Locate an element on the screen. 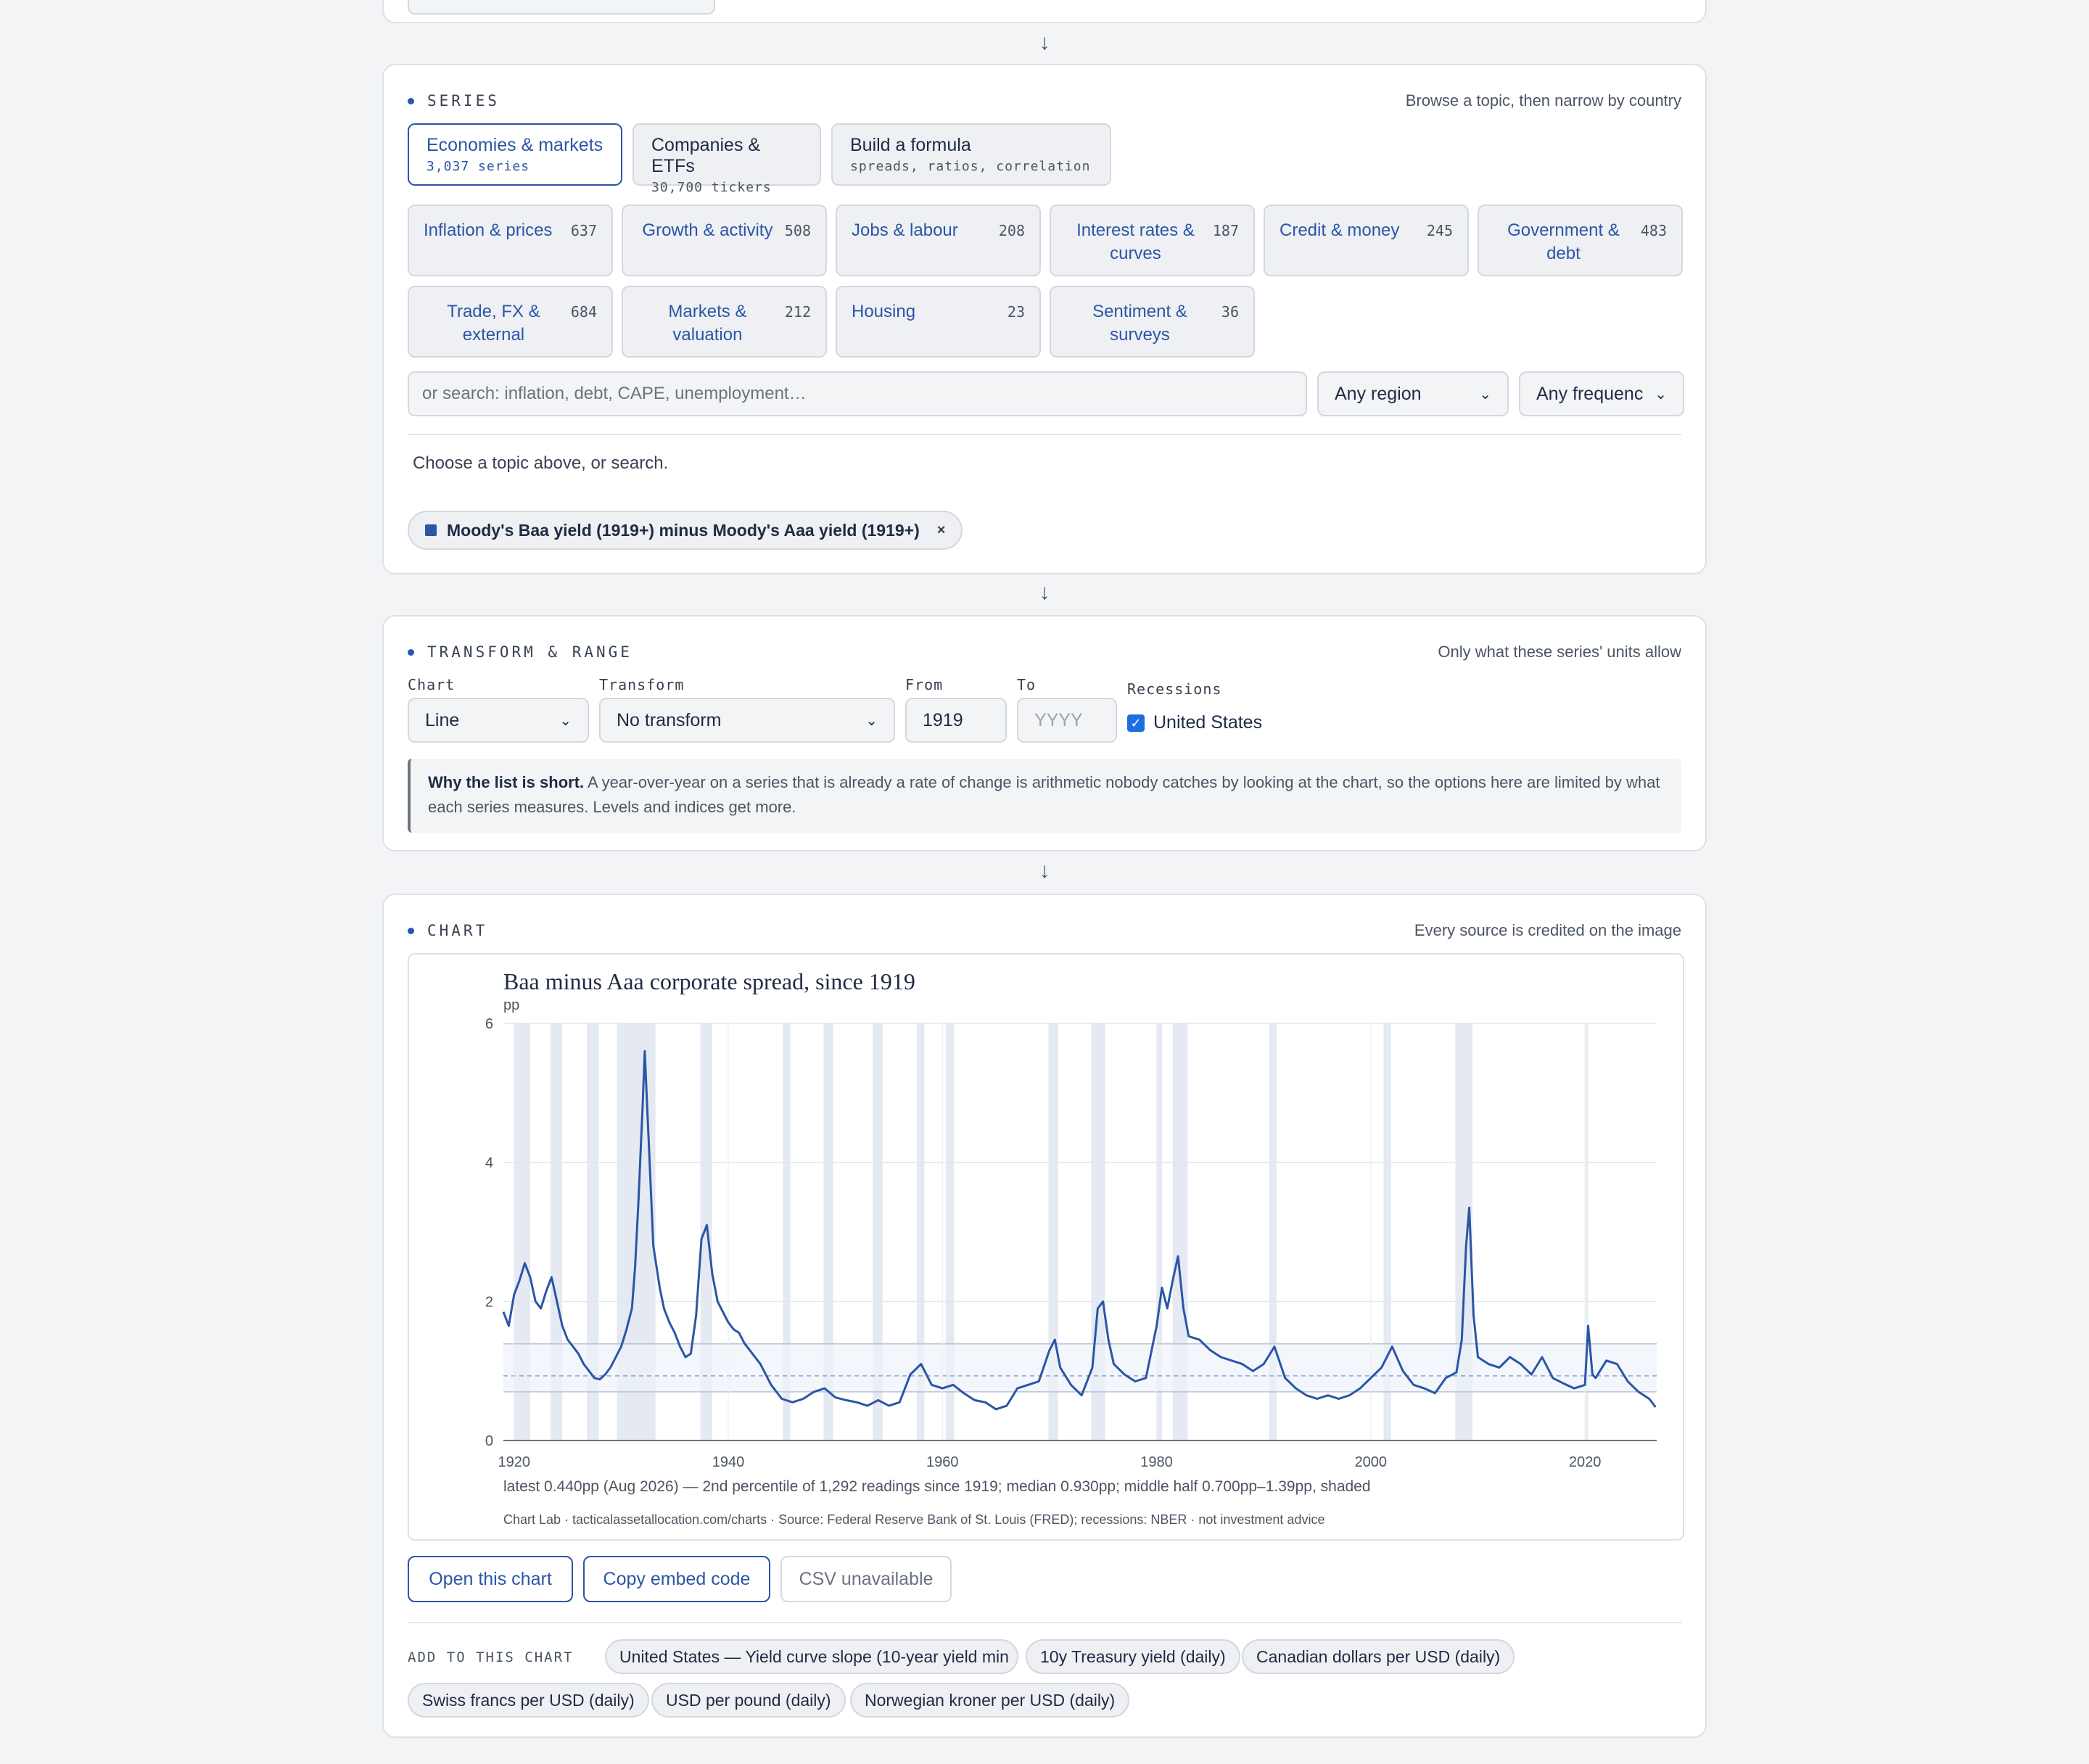 The image size is (2089, 1764). suggestion-chip: Canadian dollars per USD (daily) is located at coordinates (1378, 1656).